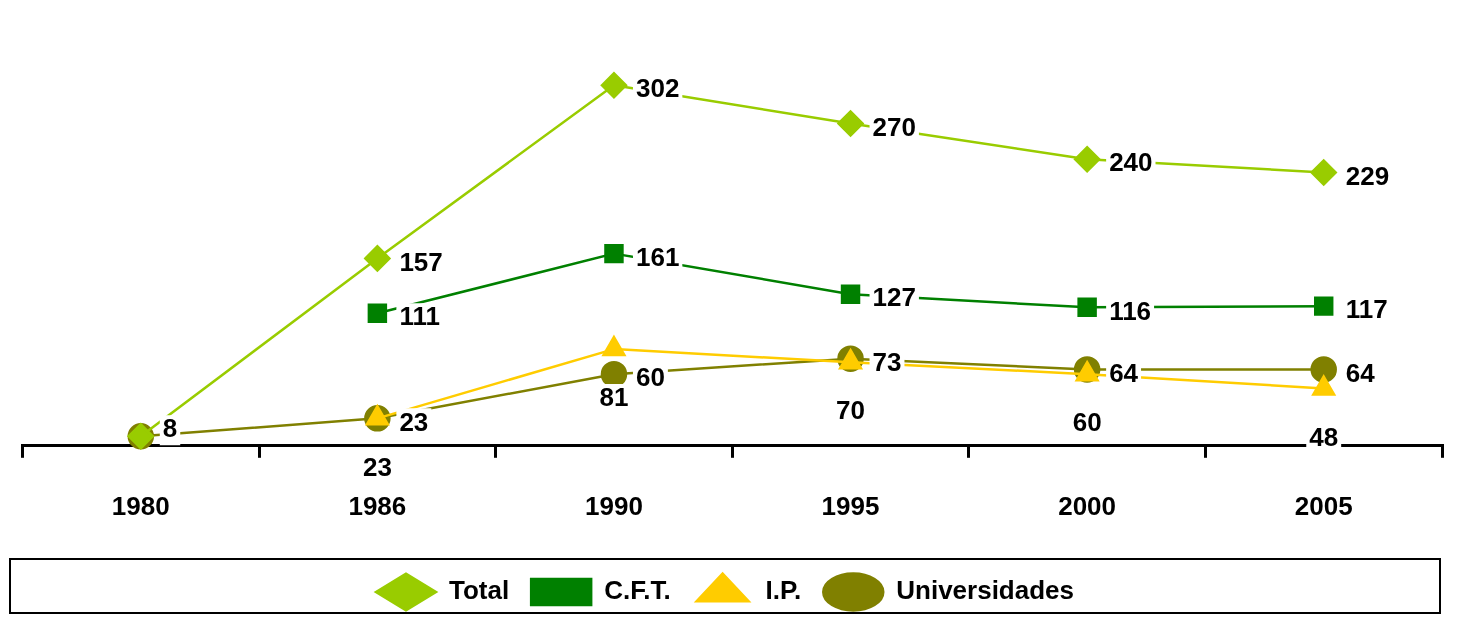  I want to click on data-label: 270, so click(894, 126).